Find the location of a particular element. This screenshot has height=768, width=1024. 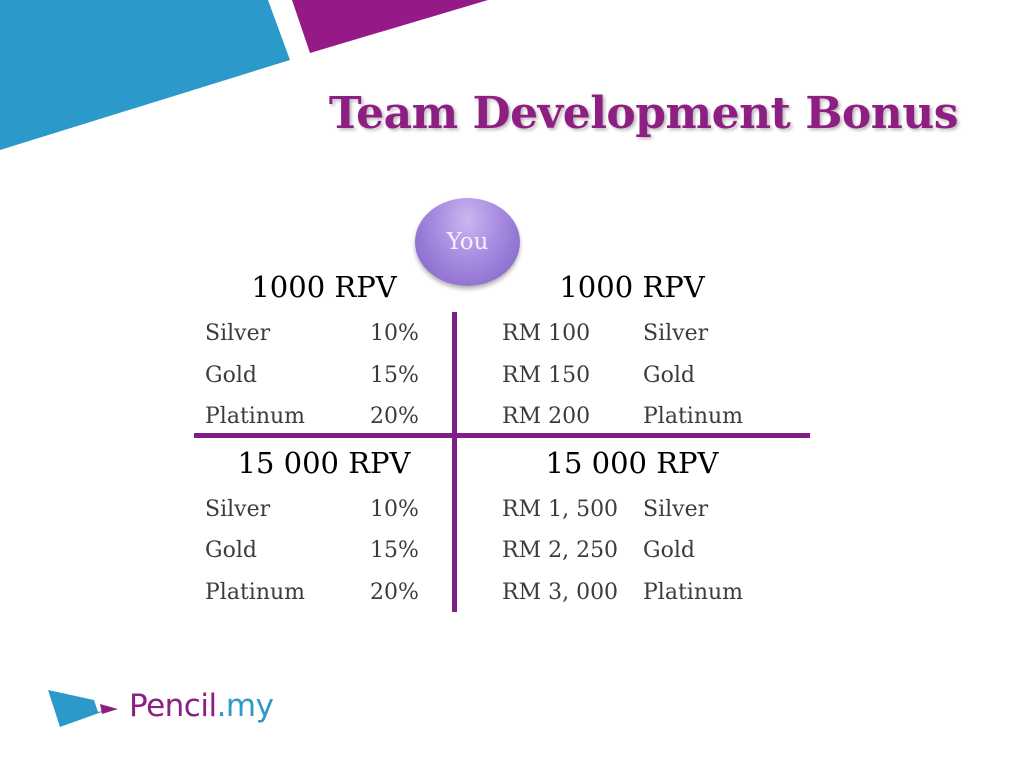

bottom-left-rank-1: Silver is located at coordinates (238, 509).